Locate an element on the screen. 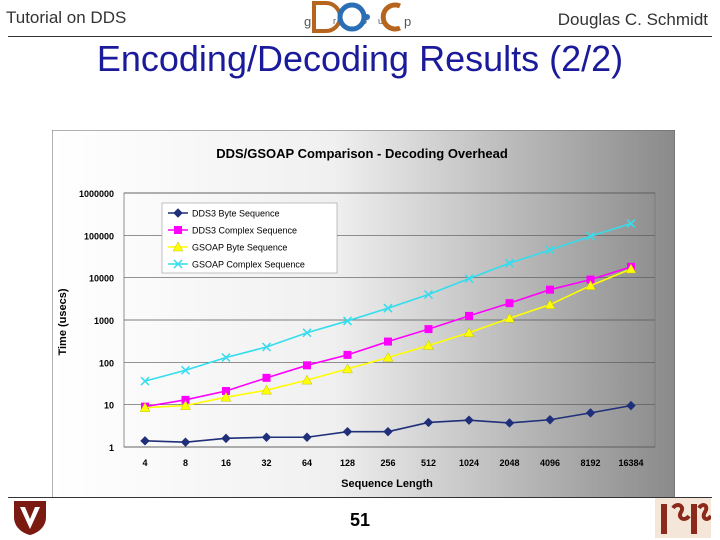 Image resolution: width=720 pixels, height=540 pixels. y-tick-label: 10000 is located at coordinates (101, 279).